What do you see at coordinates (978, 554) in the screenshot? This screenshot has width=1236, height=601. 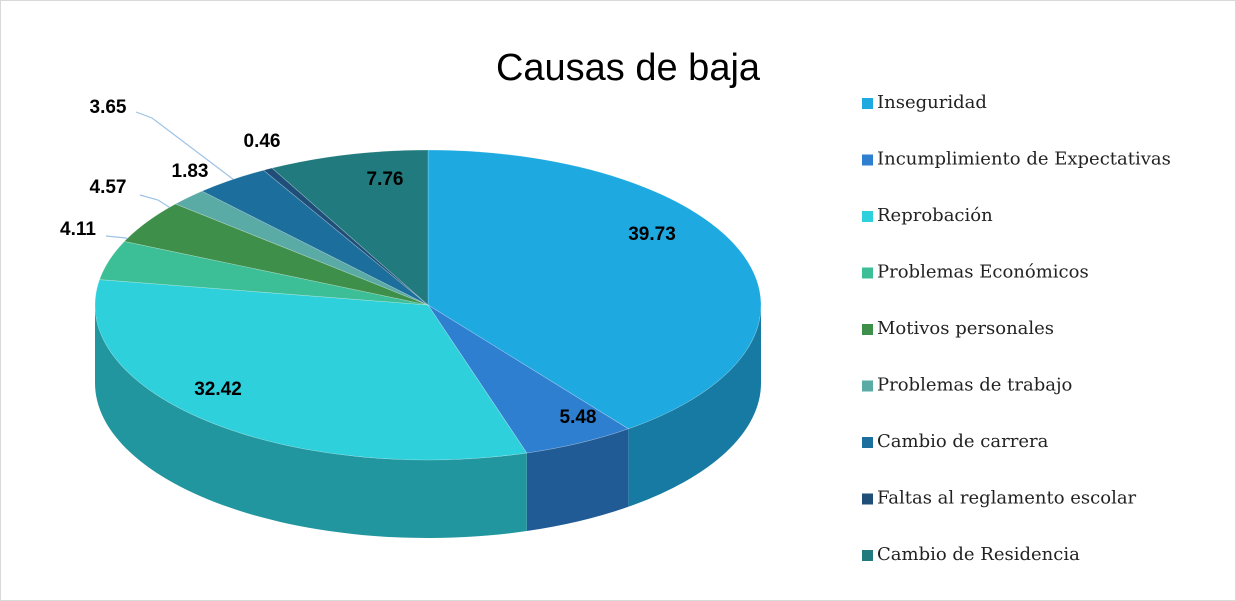 I see `legend-label: Cambio de Residencia` at bounding box center [978, 554].